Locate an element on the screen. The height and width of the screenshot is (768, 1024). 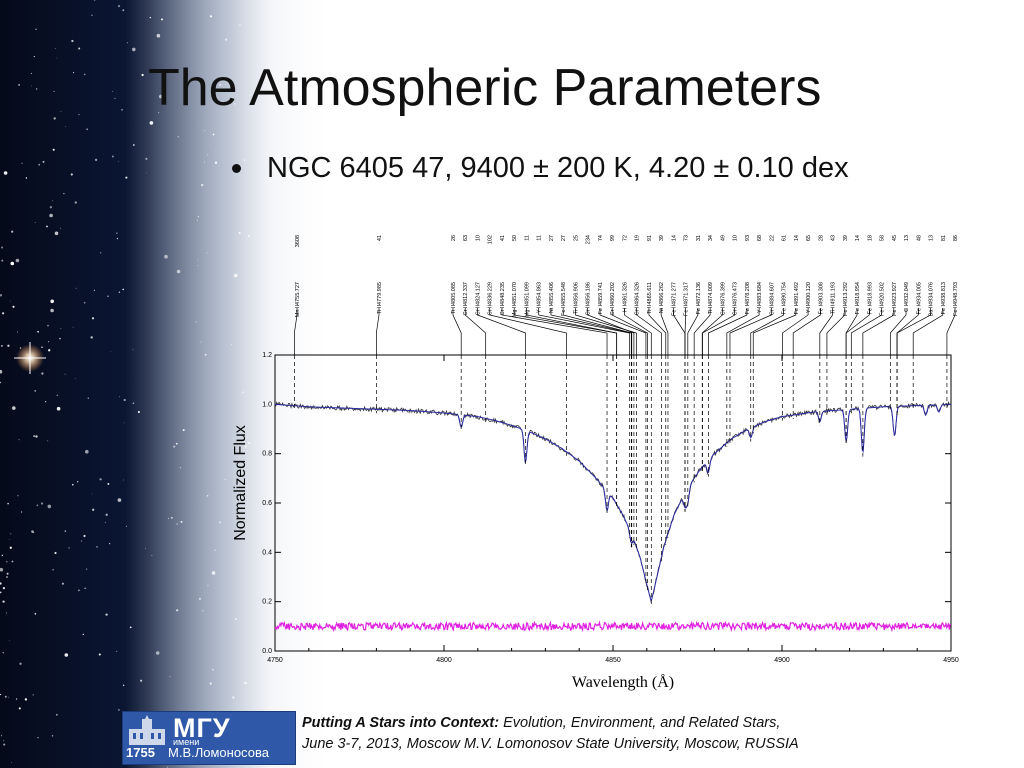
line-ew-label: 68 is located at coordinates (760, 238).